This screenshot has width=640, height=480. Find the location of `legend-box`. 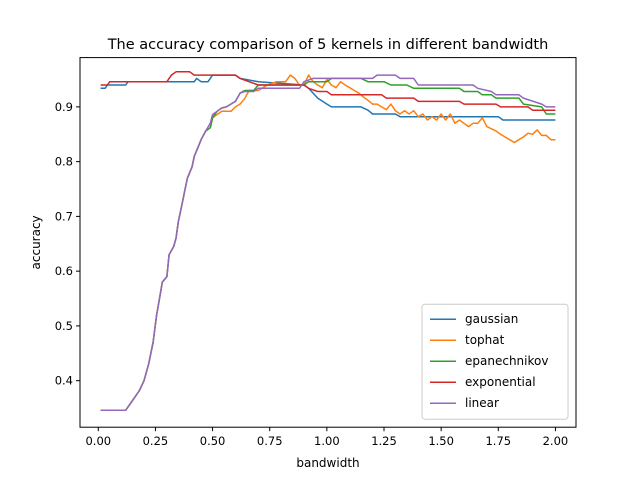

legend-box is located at coordinates (495, 361).